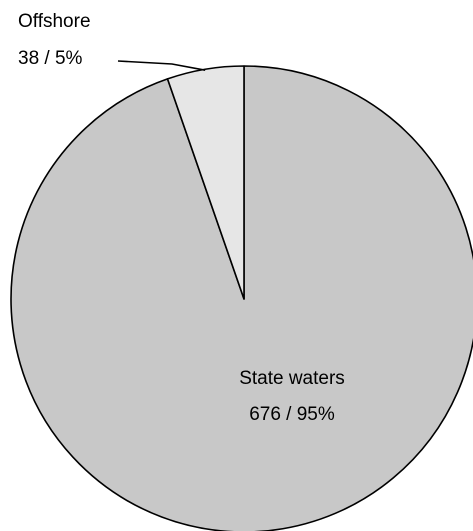 The image size is (473, 531). I want to click on offshore-leader-line, so click(161, 65).